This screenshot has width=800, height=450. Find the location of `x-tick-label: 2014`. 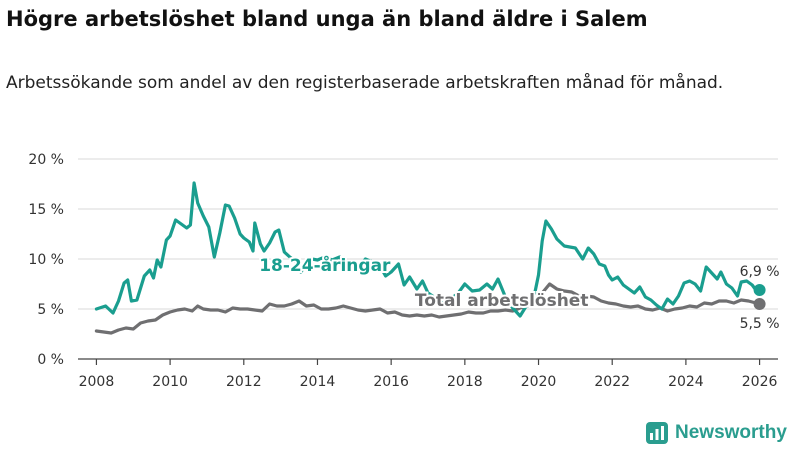

x-tick-label: 2014 is located at coordinates (318, 382).